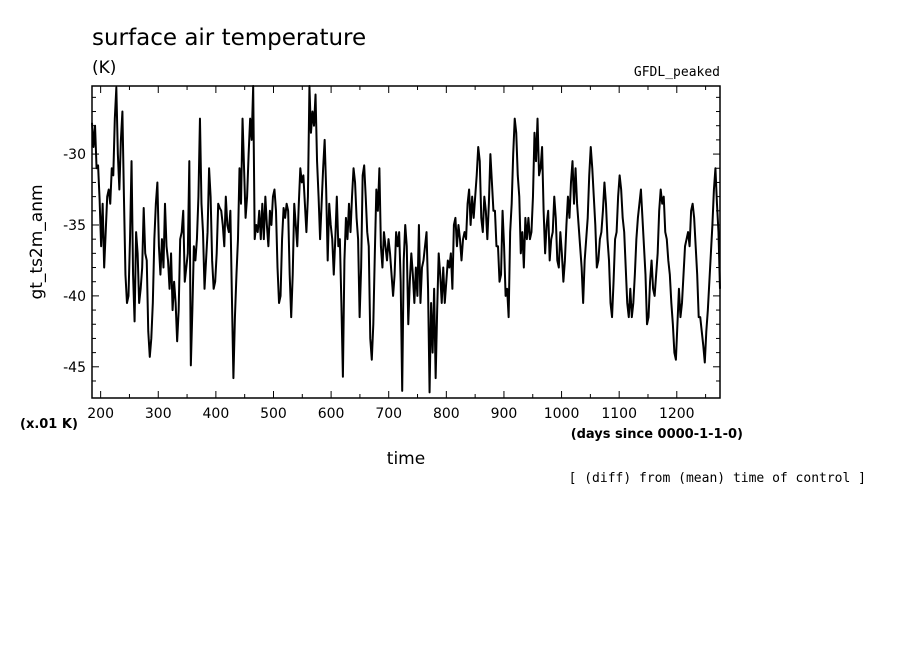  What do you see at coordinates (158, 414) in the screenshot?
I see `x-tick-label: 300` at bounding box center [158, 414].